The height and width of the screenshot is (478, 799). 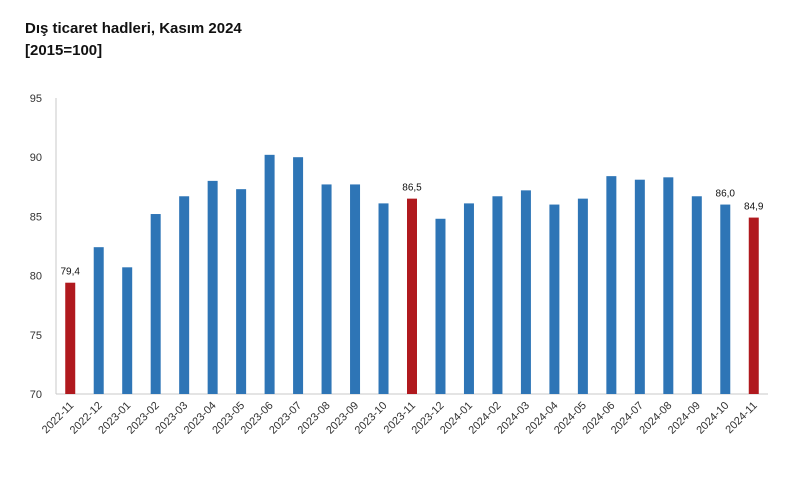 I want to click on y-tick-label: 75, so click(x=36, y=336).